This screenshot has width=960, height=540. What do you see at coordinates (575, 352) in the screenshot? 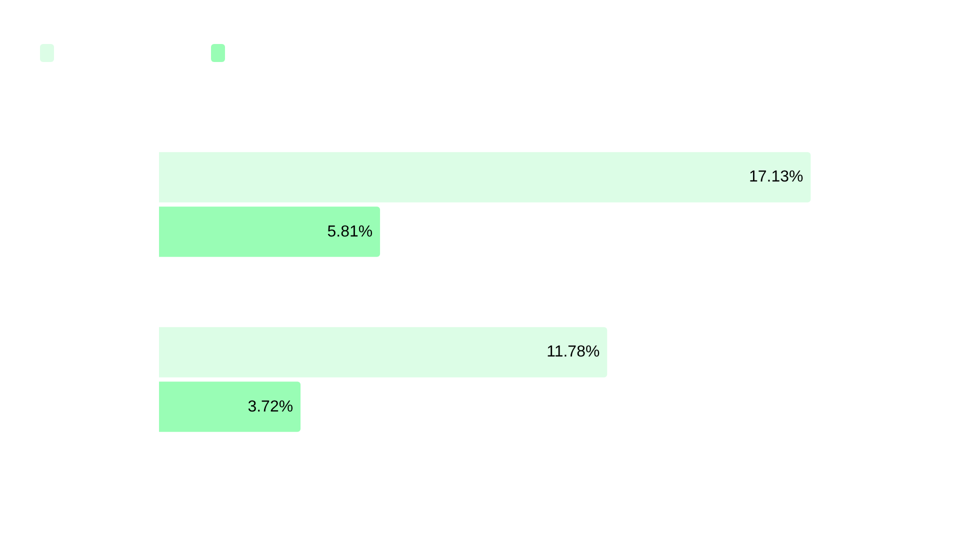
I see `data-label: 11.78%` at bounding box center [575, 352].